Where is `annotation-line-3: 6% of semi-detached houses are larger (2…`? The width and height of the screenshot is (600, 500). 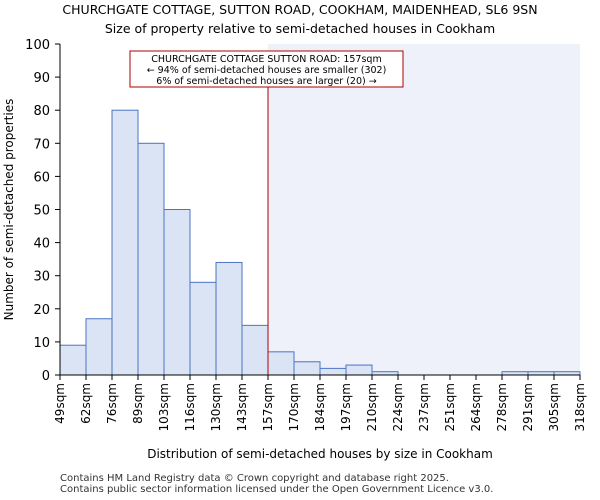 annotation-line-3: 6% of semi-detached houses are larger (2… is located at coordinates (266, 81).